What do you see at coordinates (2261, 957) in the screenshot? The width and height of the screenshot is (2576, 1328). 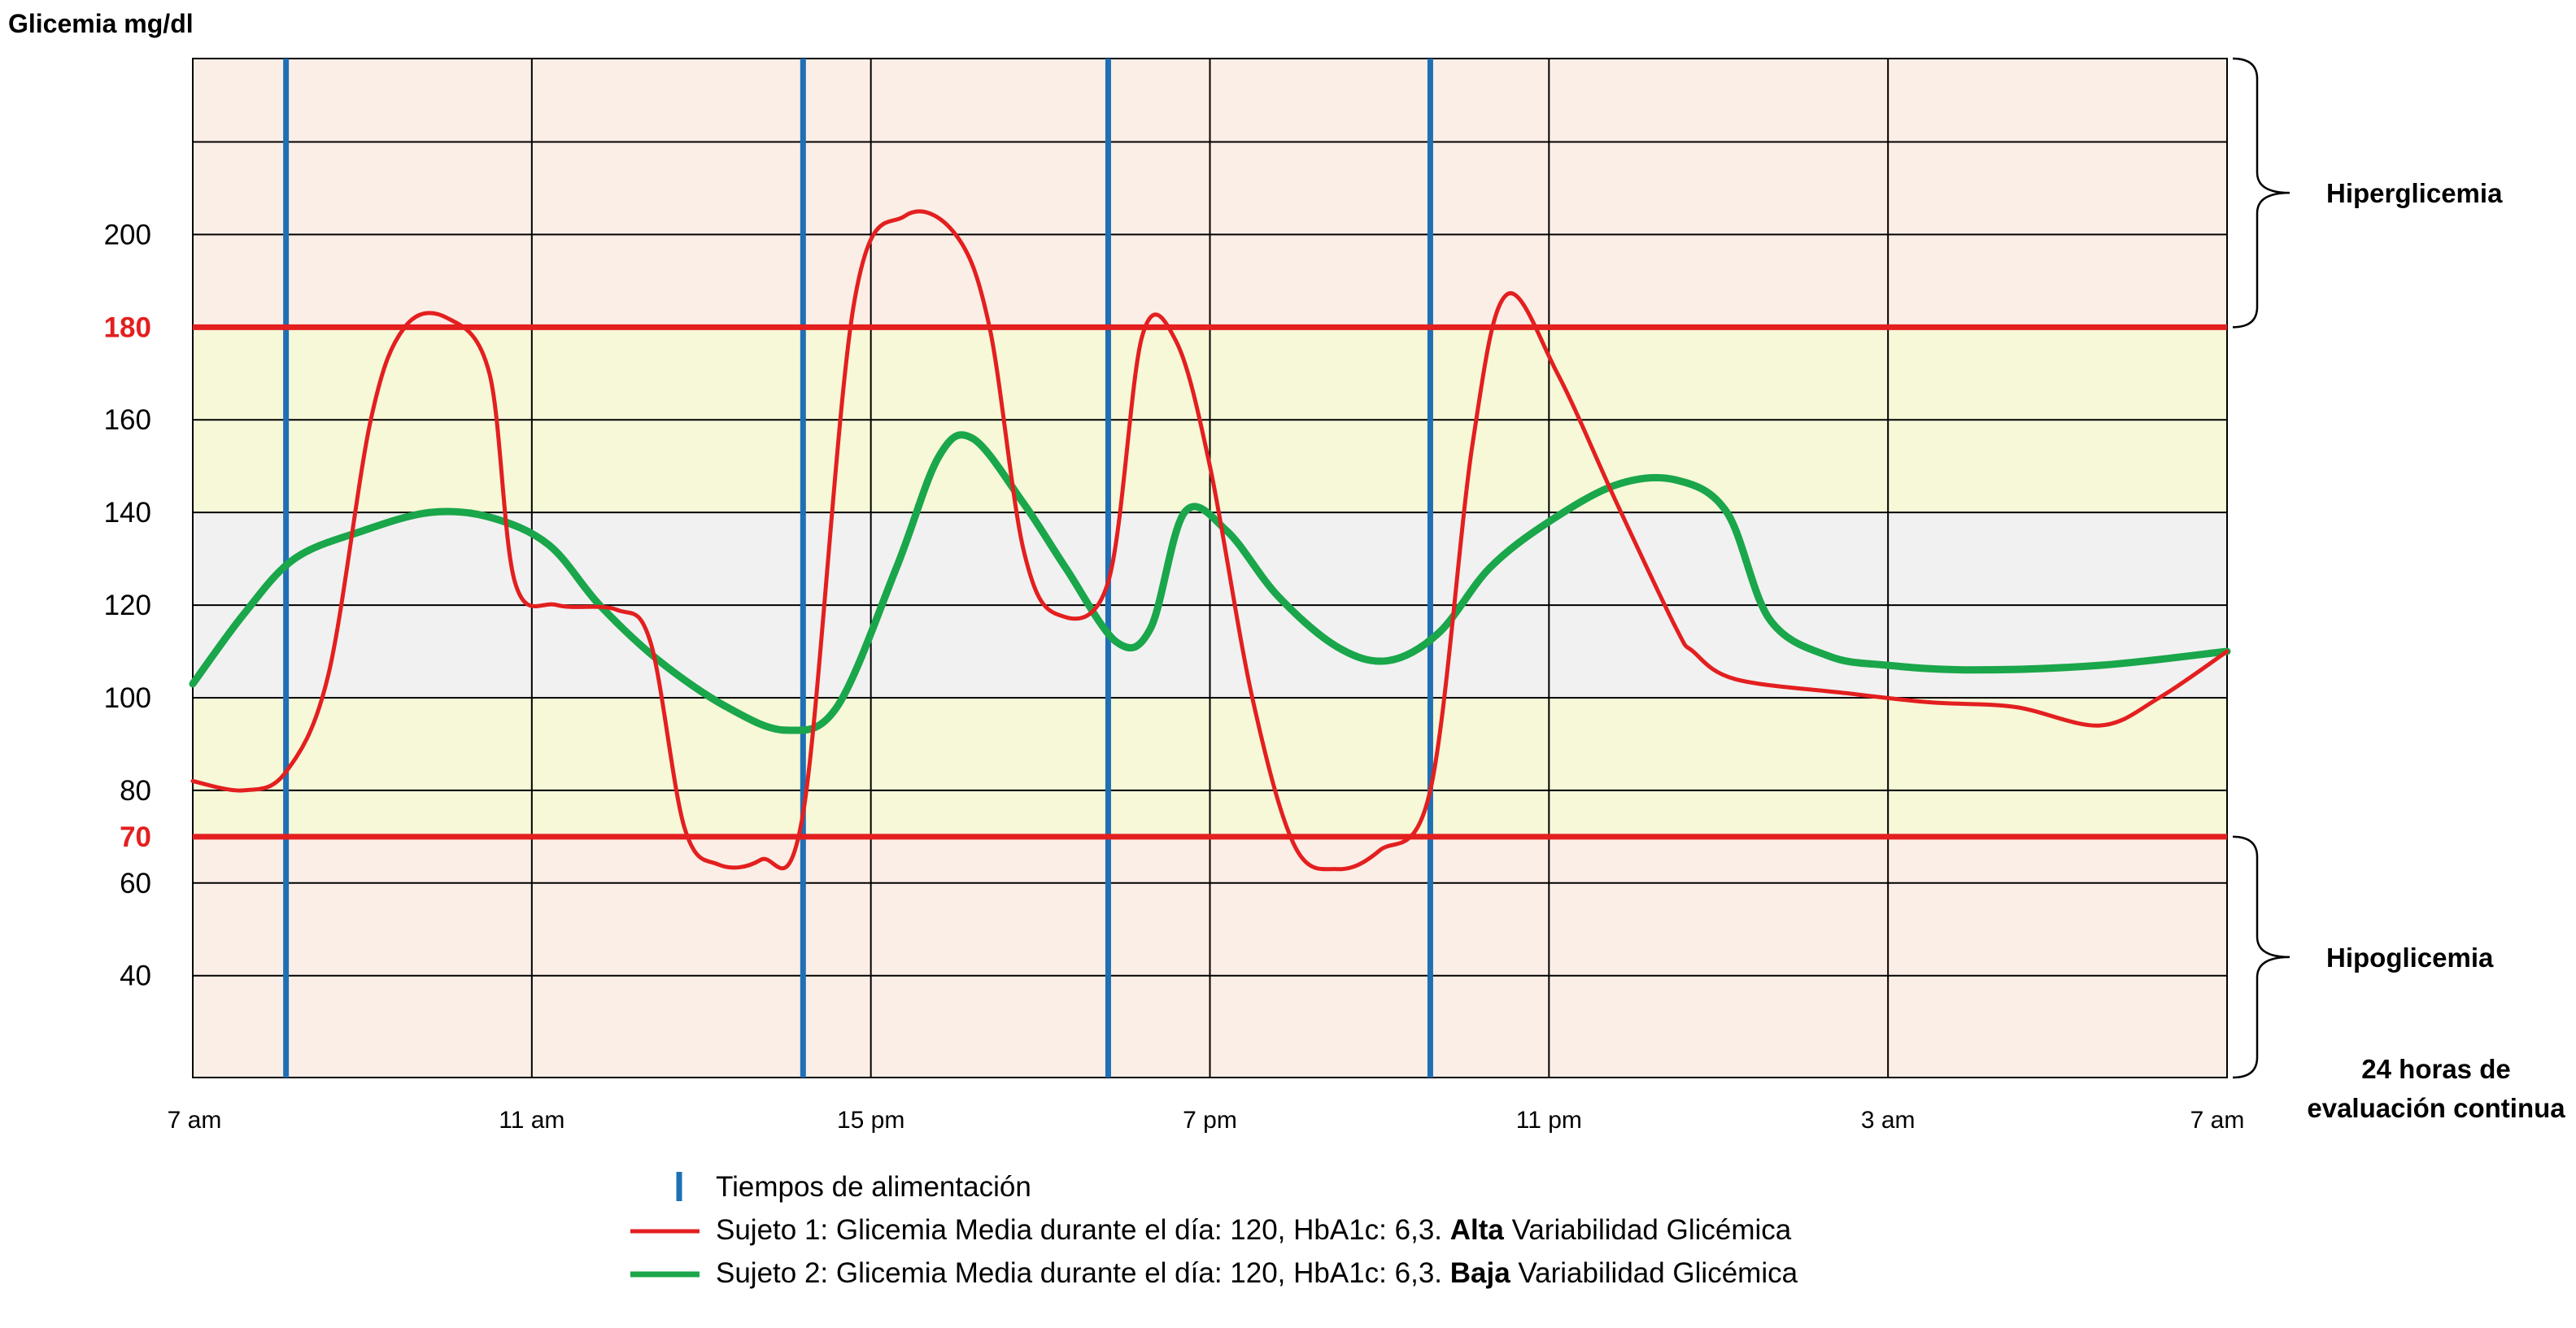 I see `zone-brace-hipoglicemia` at bounding box center [2261, 957].